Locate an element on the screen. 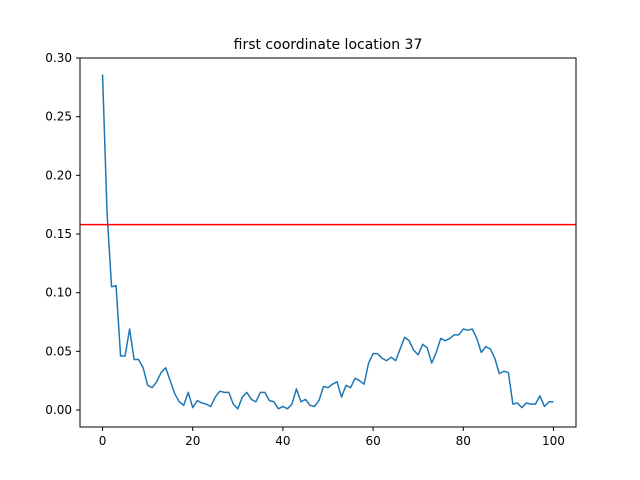 This screenshot has width=640, height=480. x-tick-label: 100 is located at coordinates (553, 441).